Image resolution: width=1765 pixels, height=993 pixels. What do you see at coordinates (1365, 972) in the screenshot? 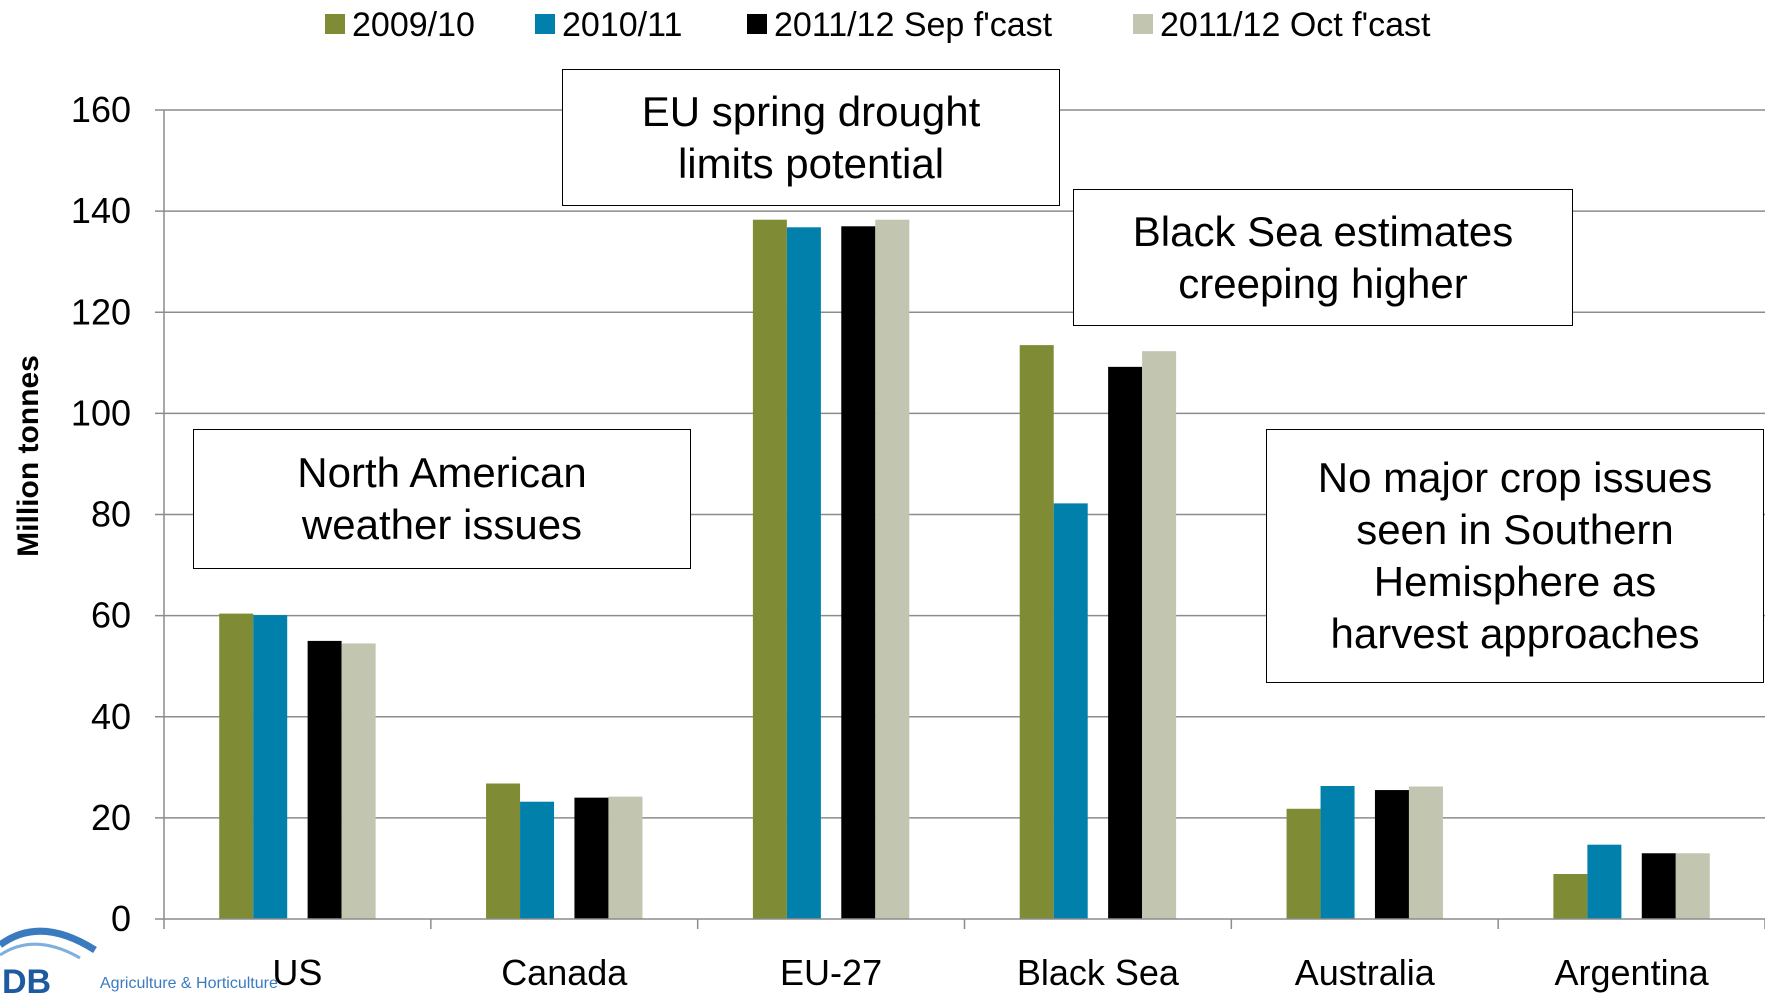
I see `x-tick-label: Australia` at bounding box center [1365, 972].